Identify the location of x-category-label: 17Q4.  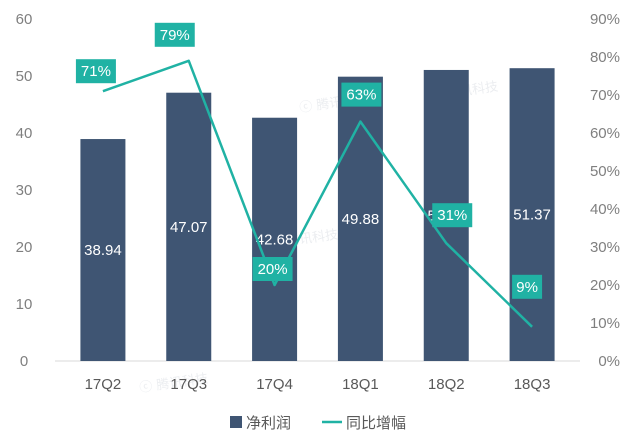
(274, 384).